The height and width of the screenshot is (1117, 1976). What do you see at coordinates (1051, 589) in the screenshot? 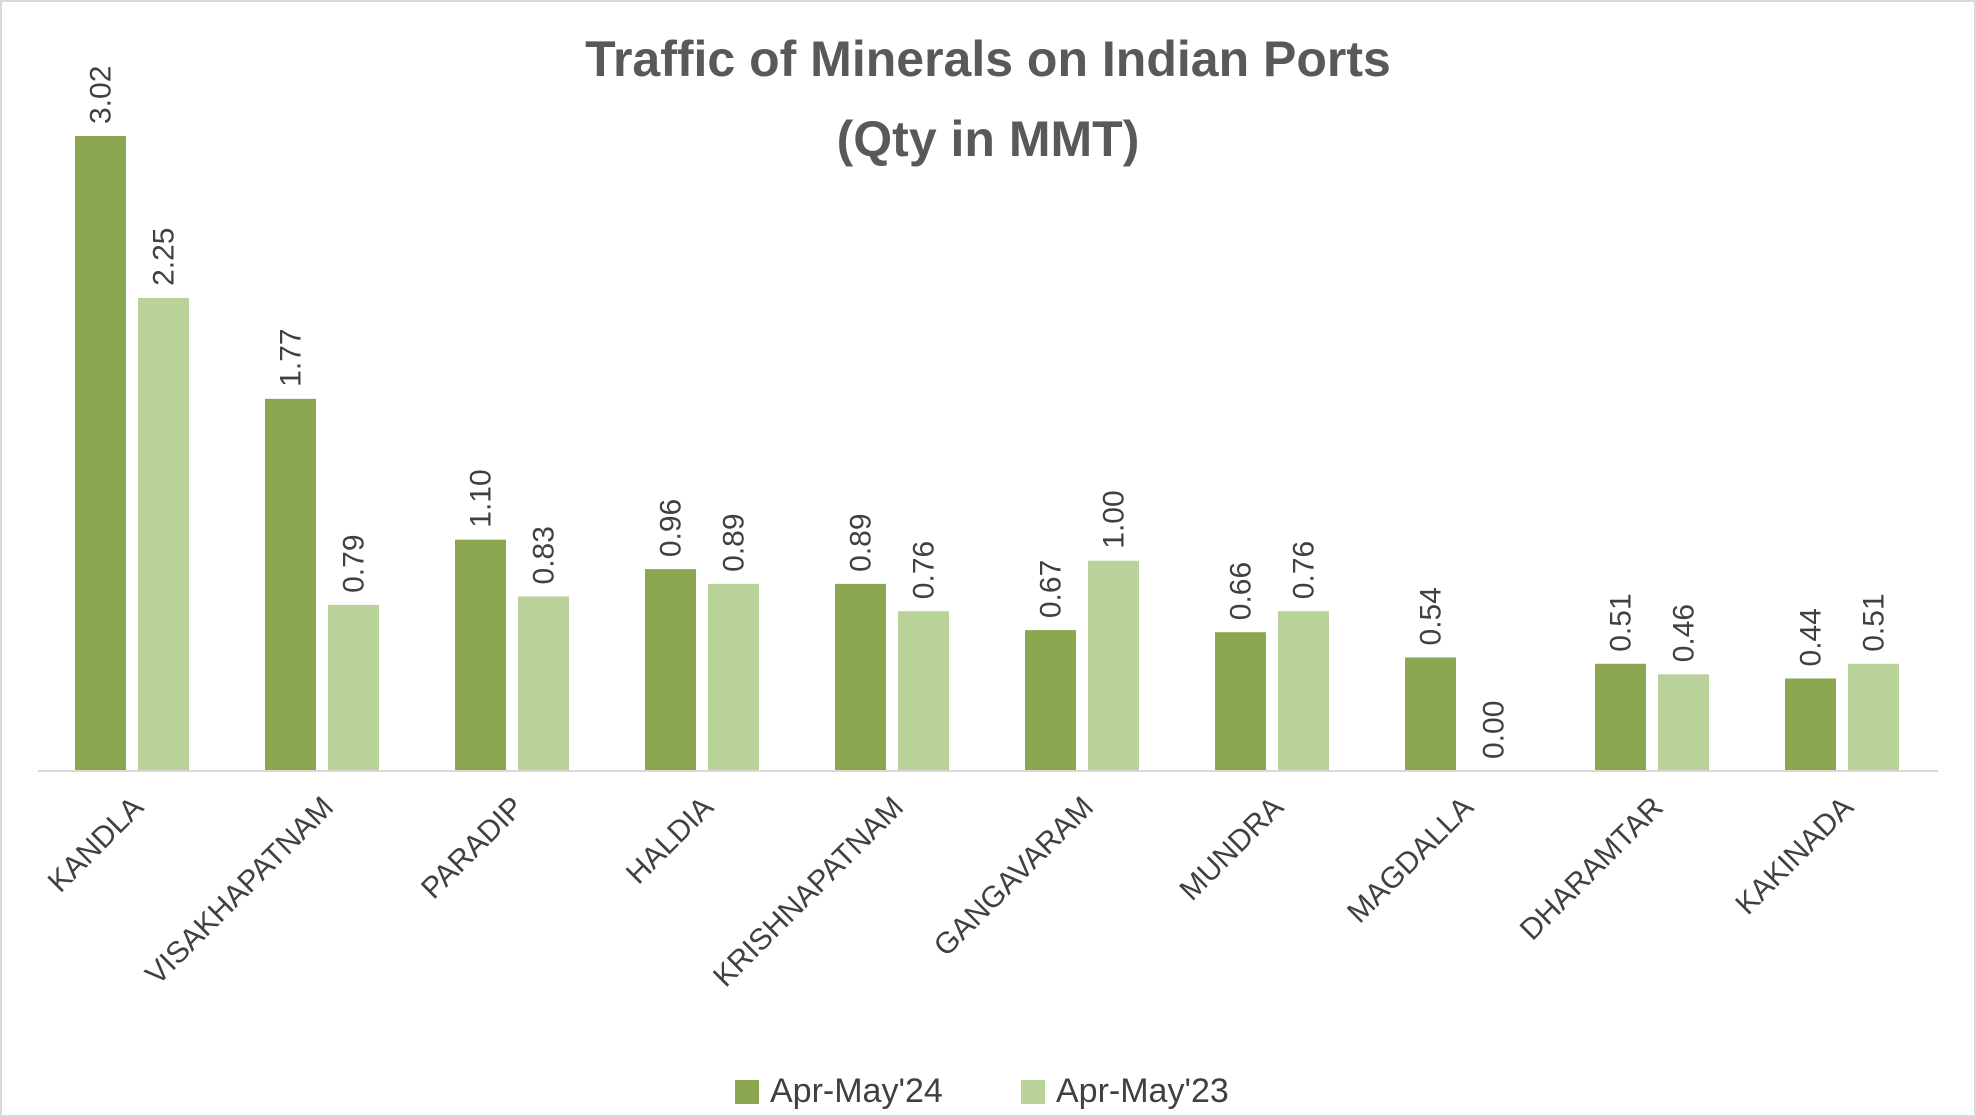
I see `data-label: 0.67` at bounding box center [1051, 589].